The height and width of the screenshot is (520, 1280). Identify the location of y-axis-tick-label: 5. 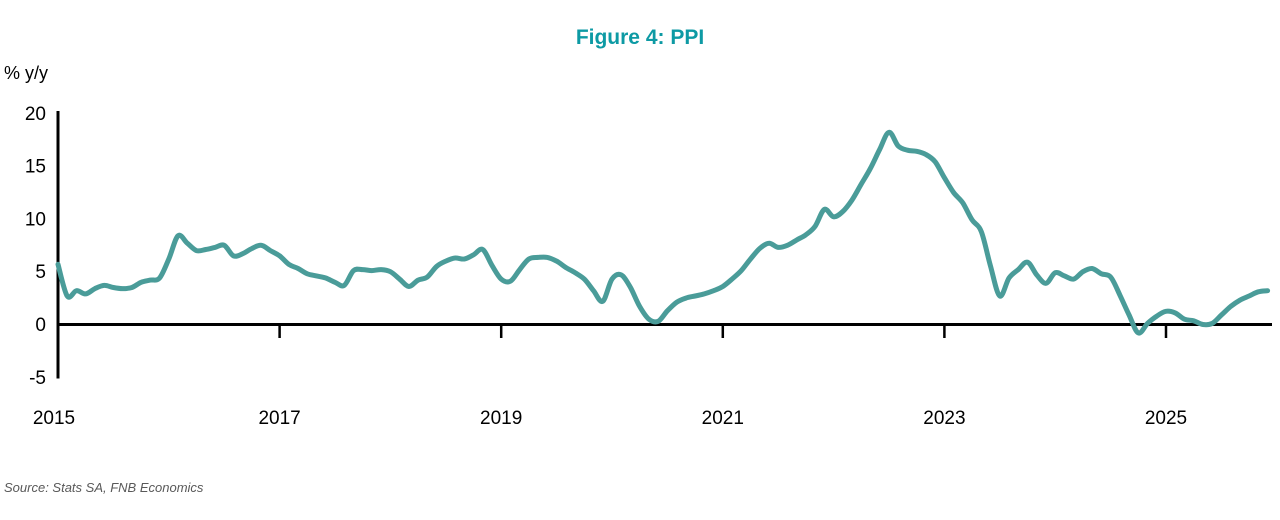
(40, 272).